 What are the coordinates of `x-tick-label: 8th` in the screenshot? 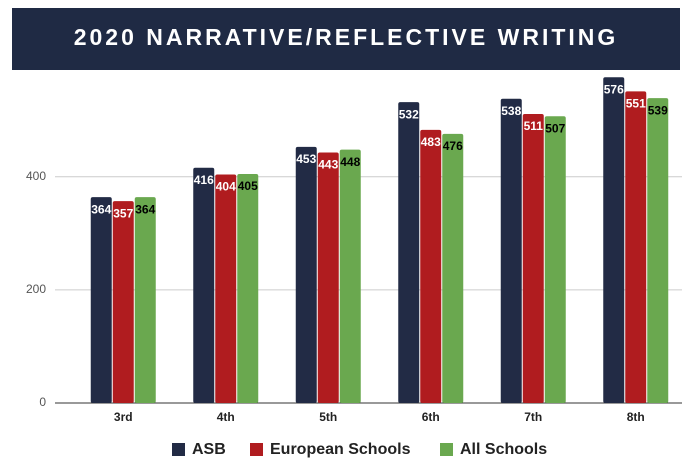 It's located at (636, 417).